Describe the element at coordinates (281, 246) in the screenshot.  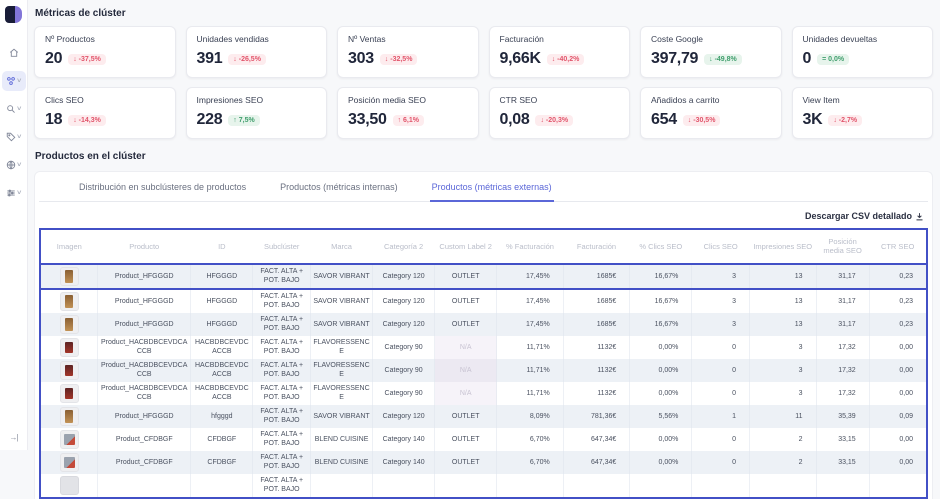
I see `column-header: Subclúster` at that location.